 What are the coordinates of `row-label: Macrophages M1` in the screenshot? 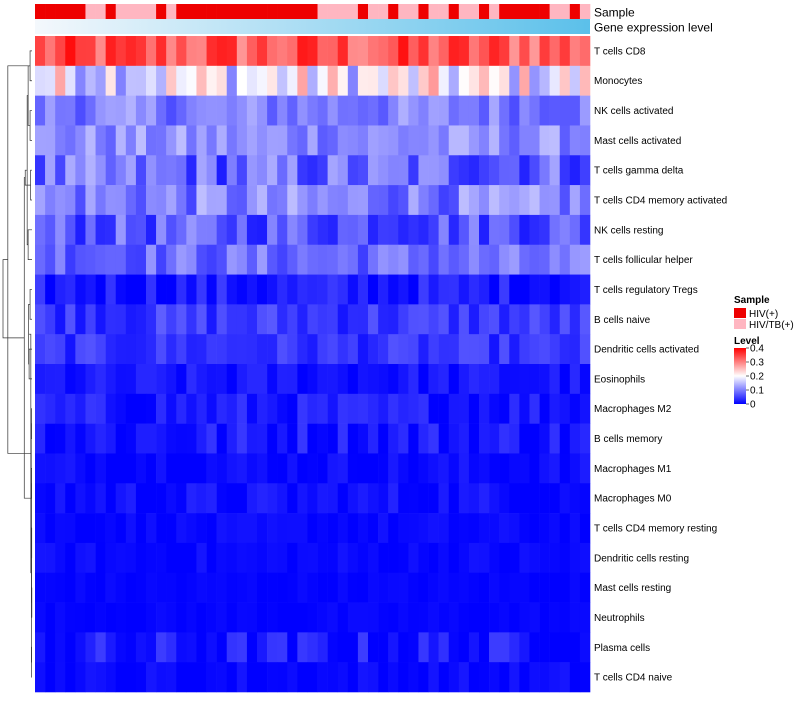 It's located at (633, 469).